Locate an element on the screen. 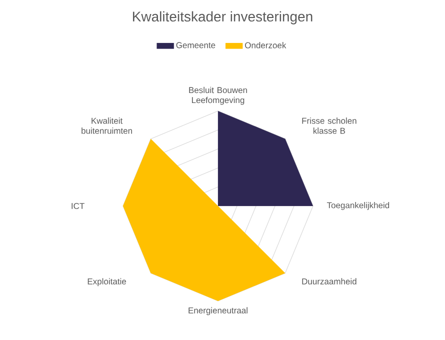  chart-title: Kwaliteitskader investeringen is located at coordinates (222, 17).